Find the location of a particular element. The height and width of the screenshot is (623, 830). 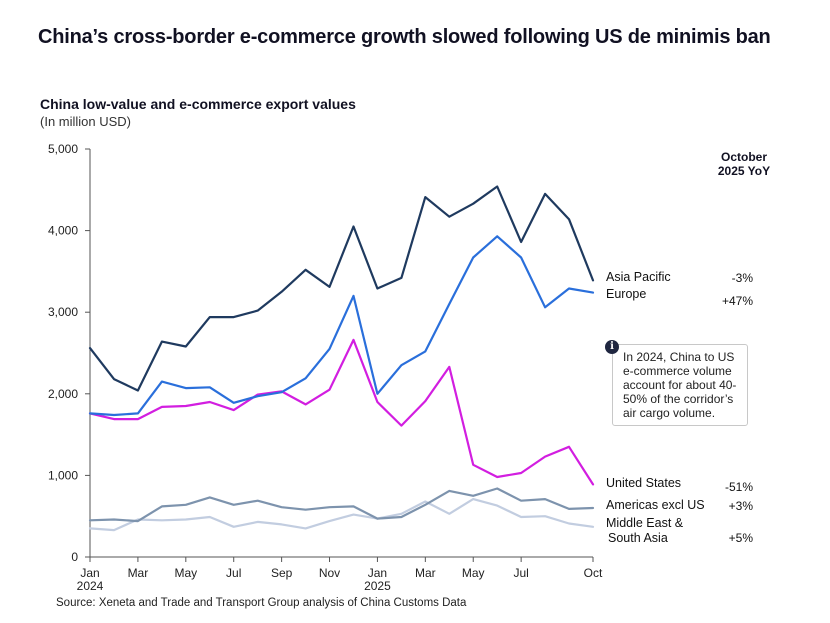

yoy-header: October 2025 YoY is located at coordinates (744, 164).